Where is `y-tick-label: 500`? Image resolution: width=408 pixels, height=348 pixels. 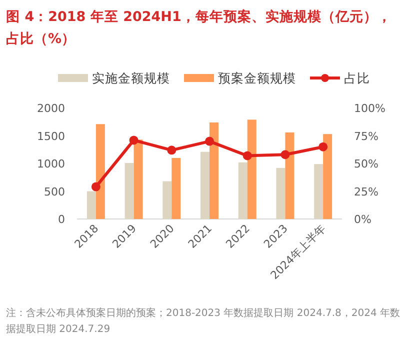
y-tick-label: 500 is located at coordinates (54, 191).